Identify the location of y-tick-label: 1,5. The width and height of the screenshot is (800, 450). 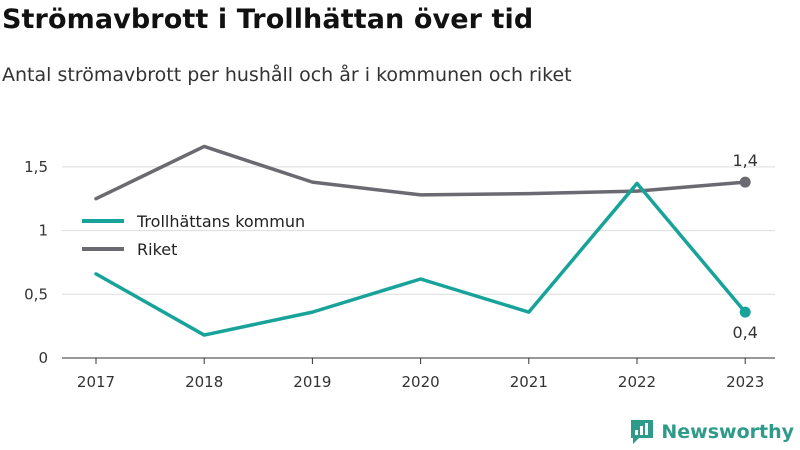
(36, 167).